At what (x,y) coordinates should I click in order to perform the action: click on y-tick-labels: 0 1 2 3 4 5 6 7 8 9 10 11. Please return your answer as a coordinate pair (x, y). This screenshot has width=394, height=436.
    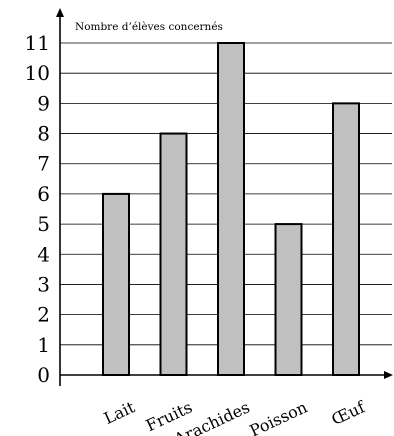
    Looking at the image, I should click on (37, 209).